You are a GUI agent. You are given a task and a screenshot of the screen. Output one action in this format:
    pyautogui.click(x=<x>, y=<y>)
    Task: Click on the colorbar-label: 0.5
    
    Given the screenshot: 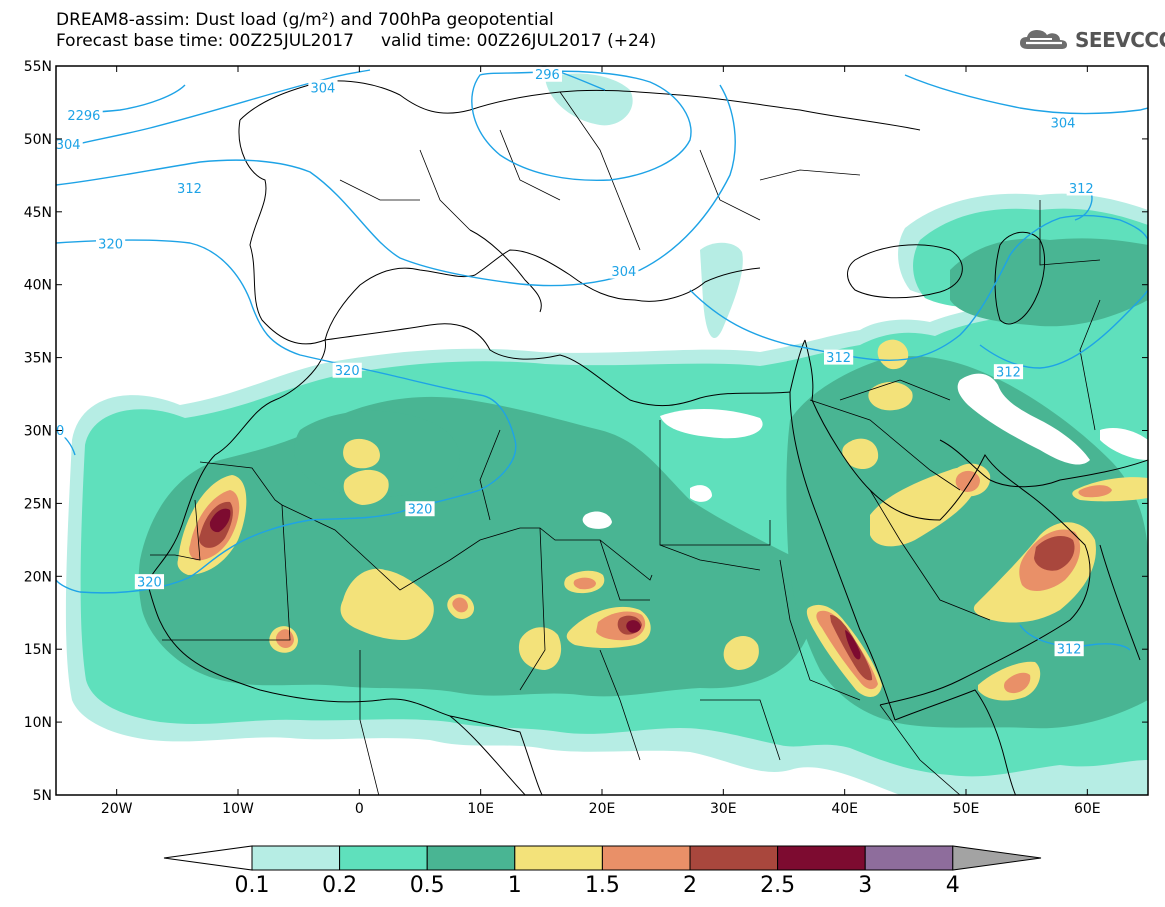 What is the action you would take?
    pyautogui.click(x=427, y=885)
    